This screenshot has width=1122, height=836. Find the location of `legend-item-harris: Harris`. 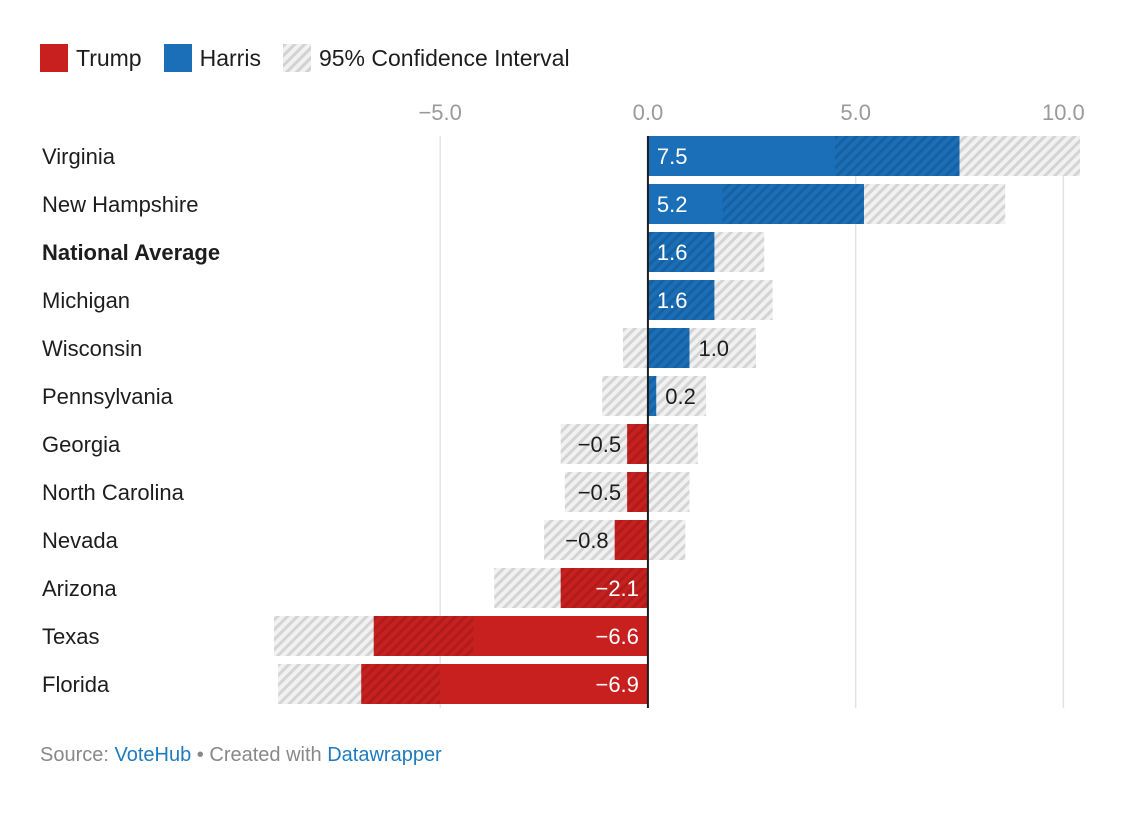

legend-item-harris: Harris is located at coordinates (212, 58).